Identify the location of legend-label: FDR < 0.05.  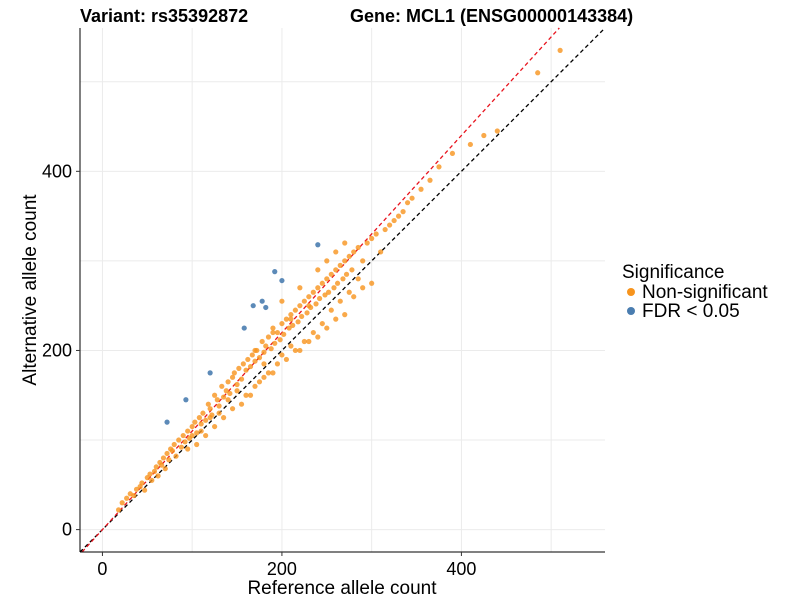
(691, 311).